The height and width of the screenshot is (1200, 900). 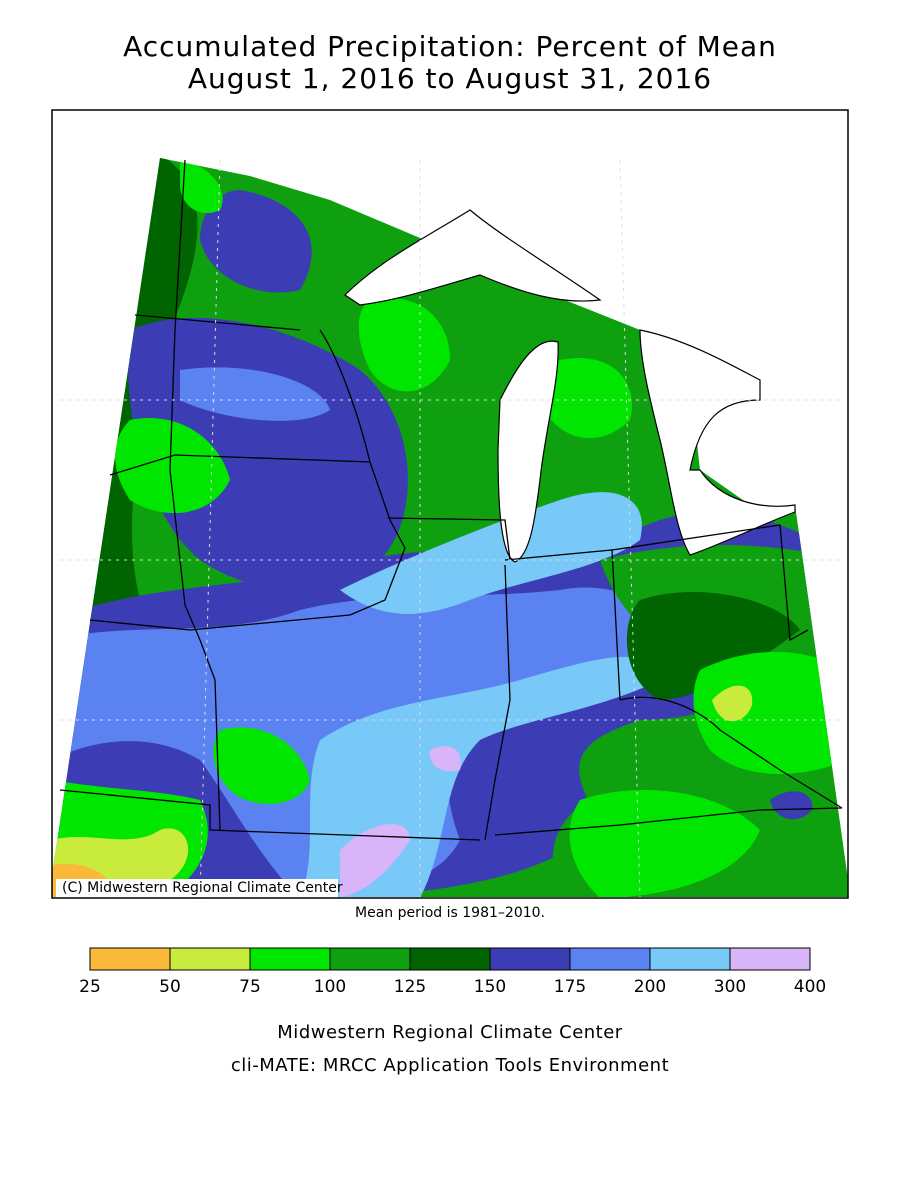 What do you see at coordinates (250, 987) in the screenshot?
I see `legend-tick-label: 75` at bounding box center [250, 987].